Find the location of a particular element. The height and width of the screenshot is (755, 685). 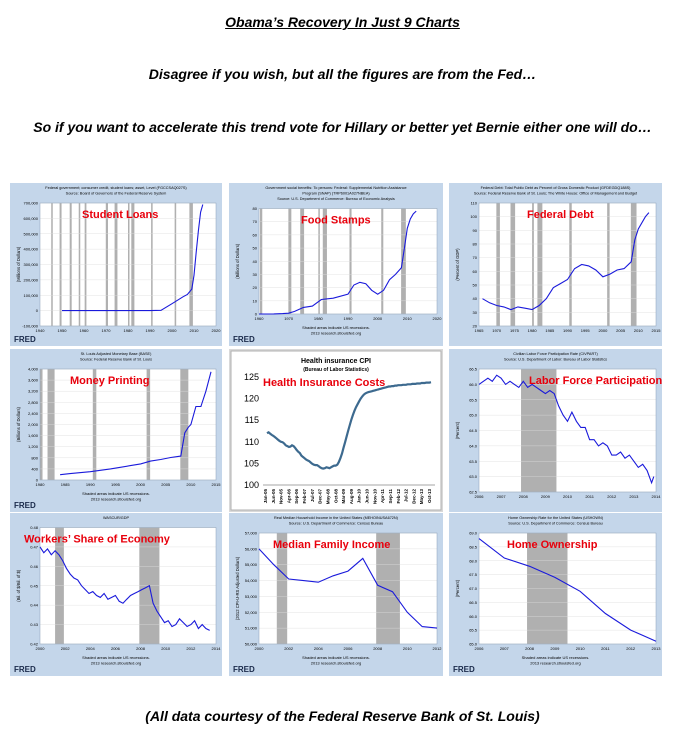

y-tick-label: 100,000 is located at coordinates (31, 295).